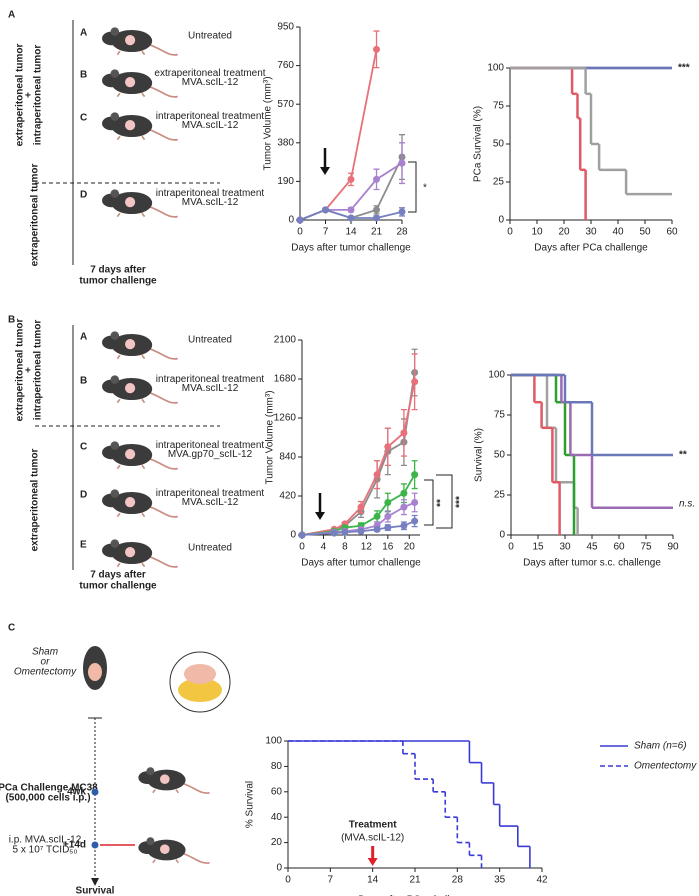 Image resolution: width=699 pixels, height=896 pixels. What do you see at coordinates (277, 842) in the screenshot?
I see `y-tick-label: 20` at bounding box center [277, 842].